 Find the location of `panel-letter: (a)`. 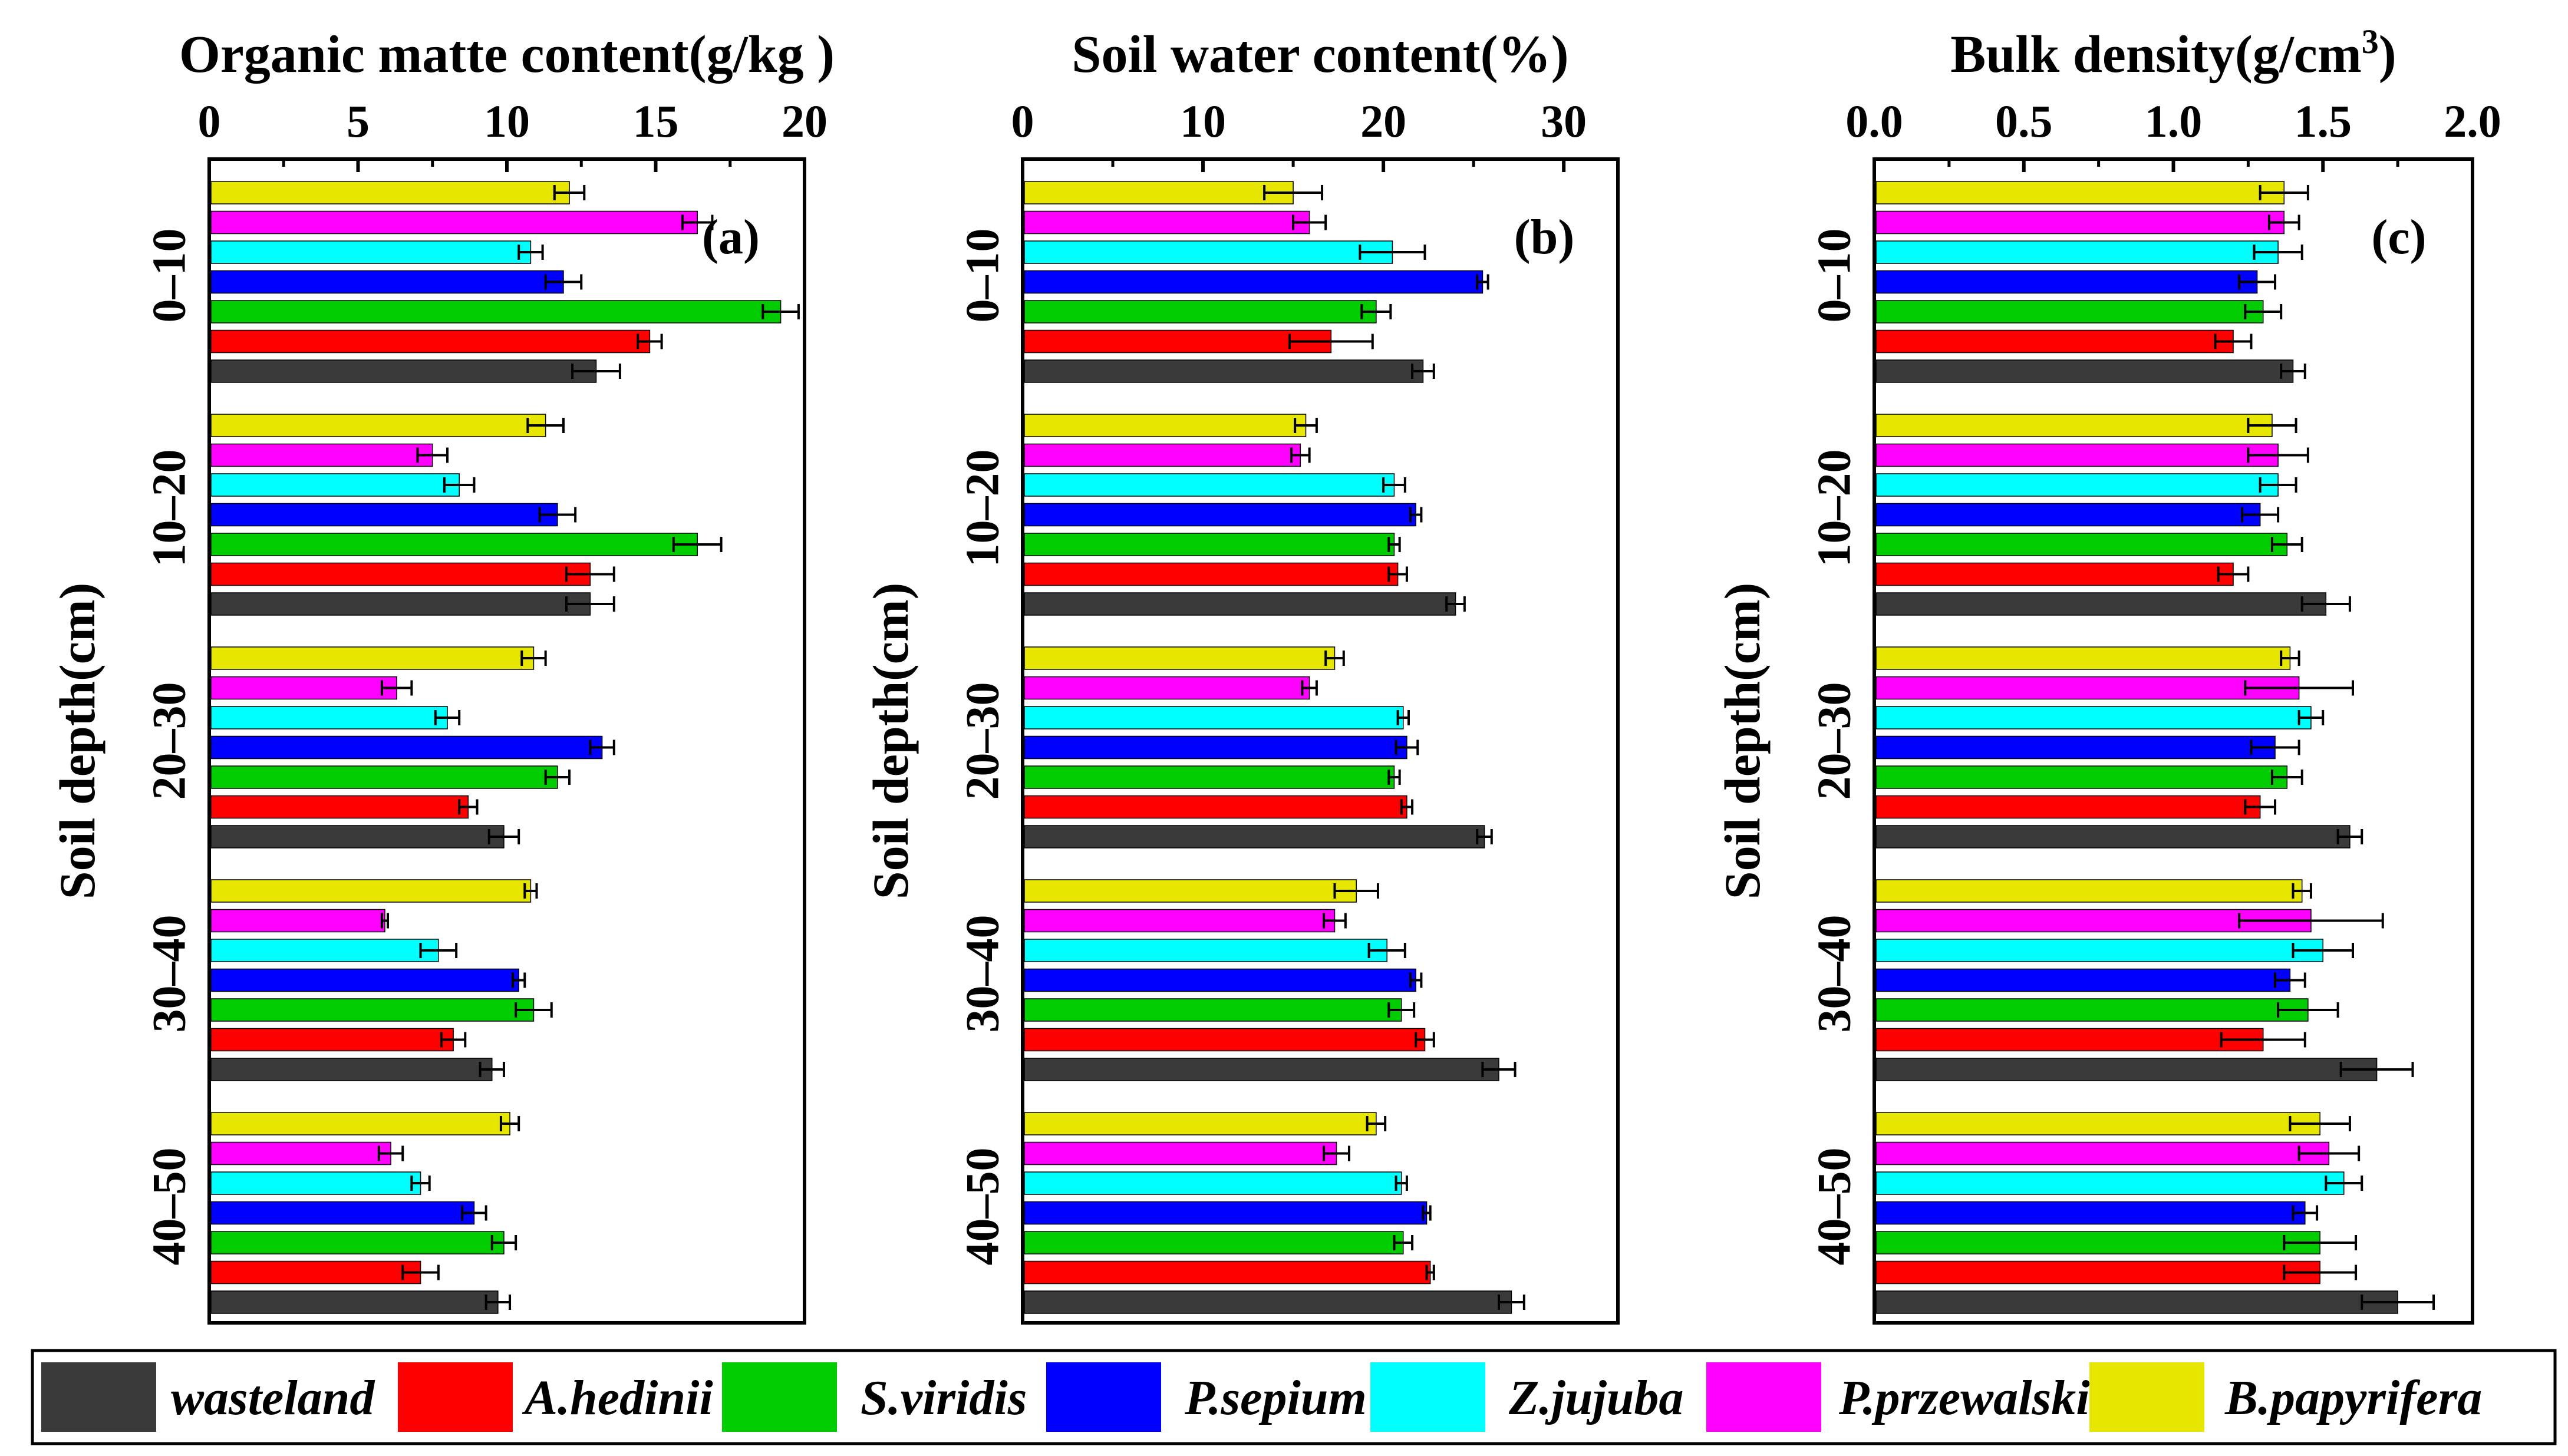

panel-letter: (a) is located at coordinates (731, 237).